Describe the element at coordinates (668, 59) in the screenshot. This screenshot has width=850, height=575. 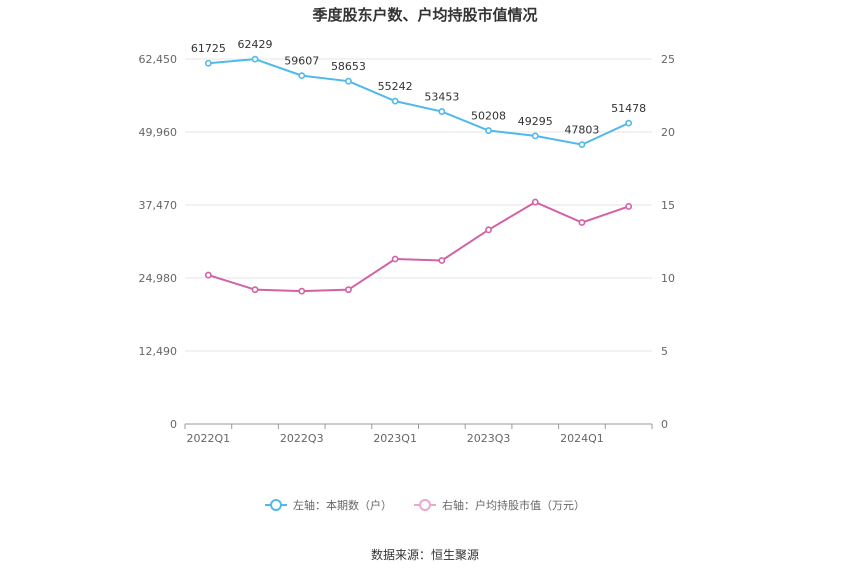
I see `right-axis-tick-label: 25` at that location.